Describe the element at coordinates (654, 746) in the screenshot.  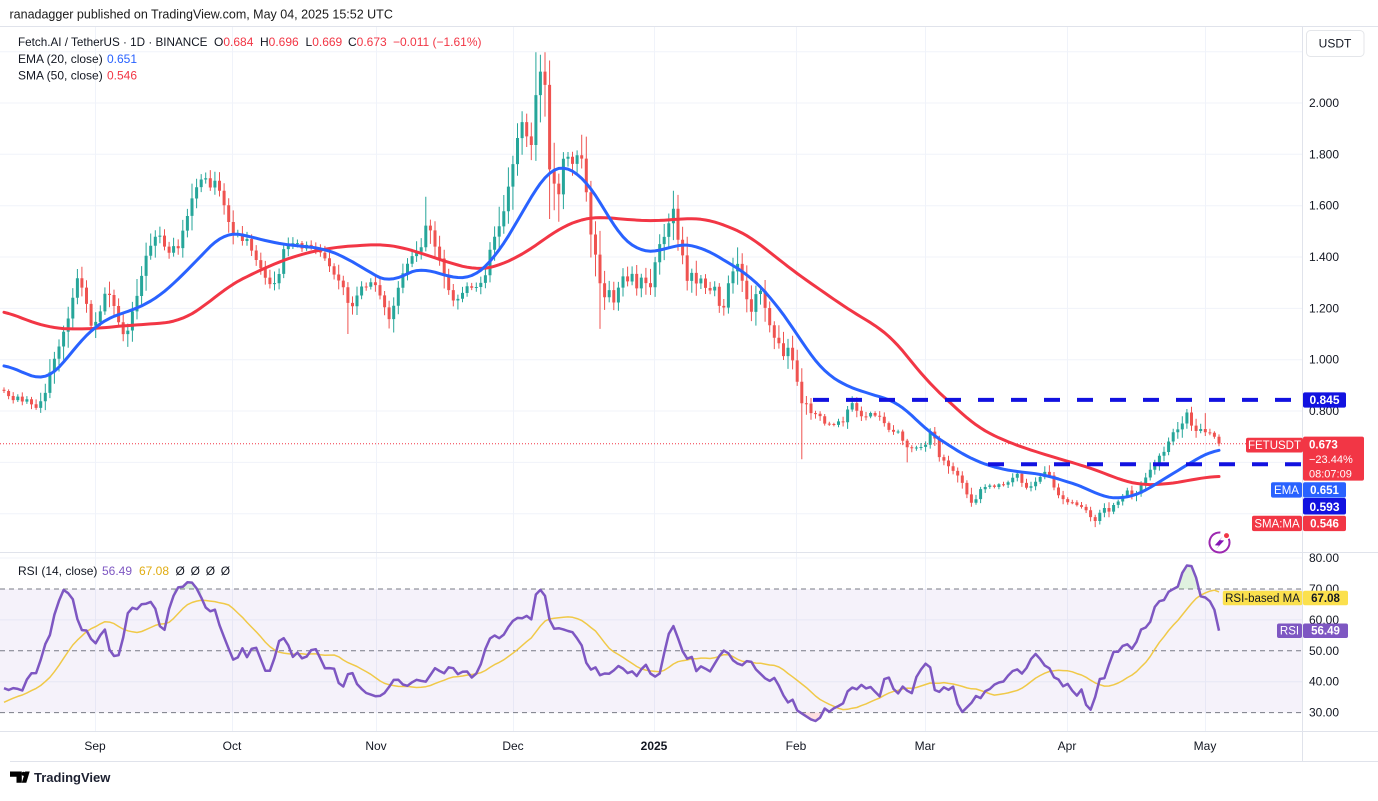
I see `svg-text: 2025` at that location.